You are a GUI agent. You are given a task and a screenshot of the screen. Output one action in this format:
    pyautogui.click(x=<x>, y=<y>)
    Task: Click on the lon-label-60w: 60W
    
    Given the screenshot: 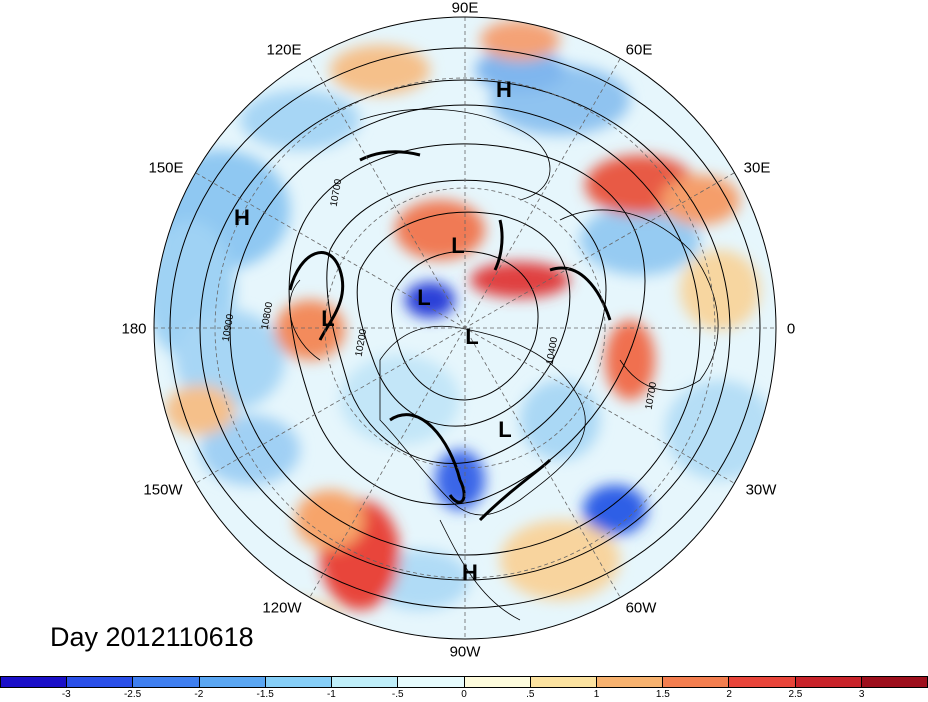 What is the action you would take?
    pyautogui.click(x=641, y=608)
    